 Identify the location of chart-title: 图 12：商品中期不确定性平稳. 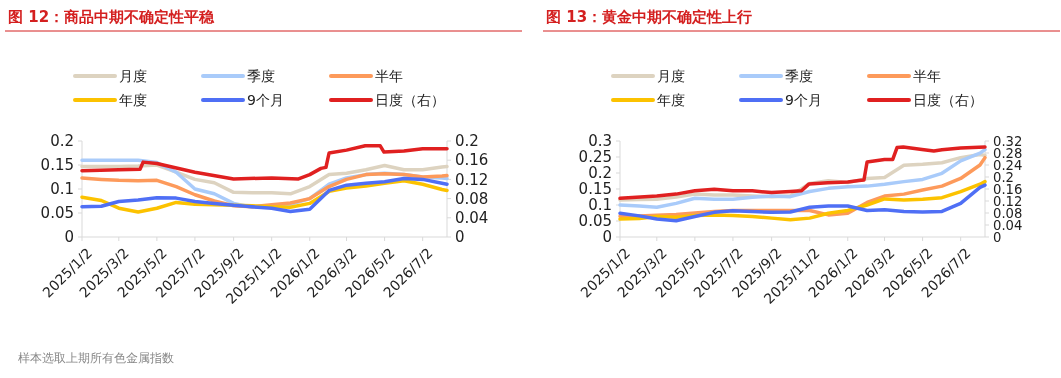
(112, 17).